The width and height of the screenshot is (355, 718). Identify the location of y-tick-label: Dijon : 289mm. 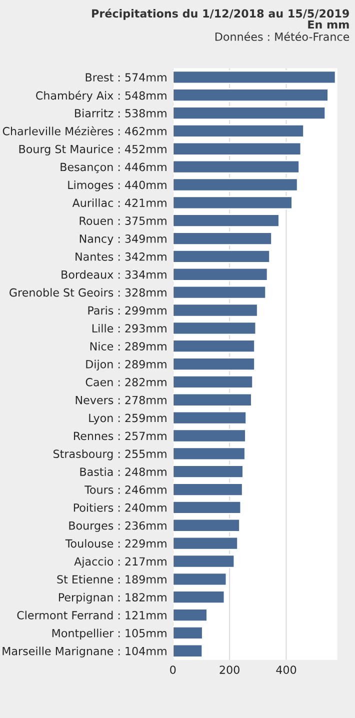
(126, 365).